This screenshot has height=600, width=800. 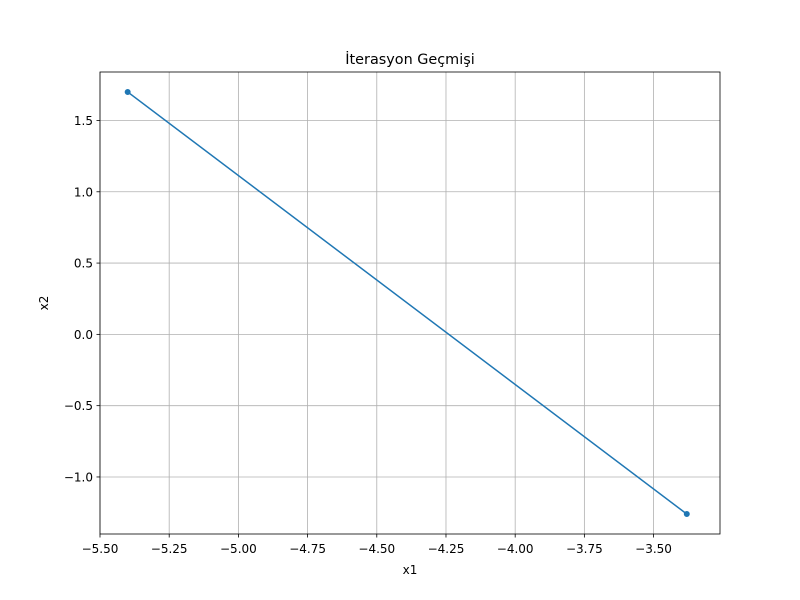 I want to click on x-tick-label: −5.25, so click(x=169, y=549).